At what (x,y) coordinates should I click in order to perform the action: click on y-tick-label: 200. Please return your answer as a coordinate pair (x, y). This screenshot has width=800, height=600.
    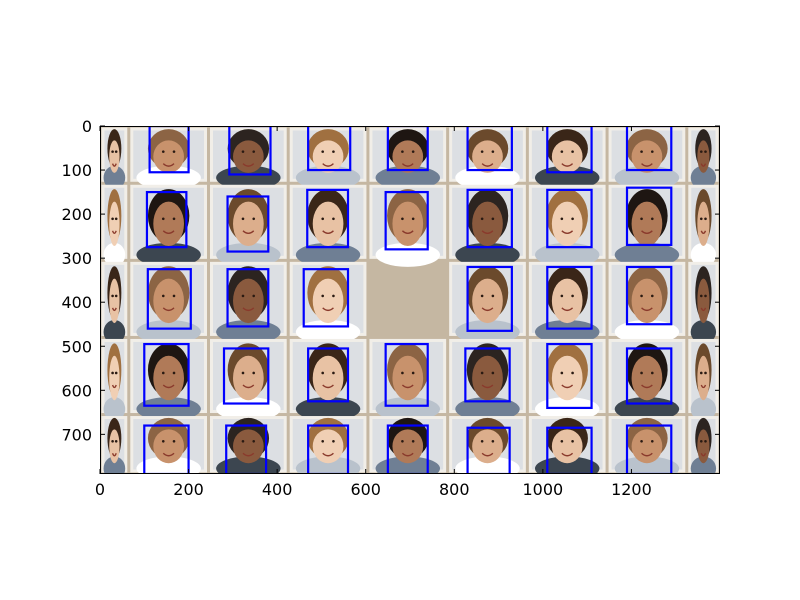
    Looking at the image, I should click on (76, 214).